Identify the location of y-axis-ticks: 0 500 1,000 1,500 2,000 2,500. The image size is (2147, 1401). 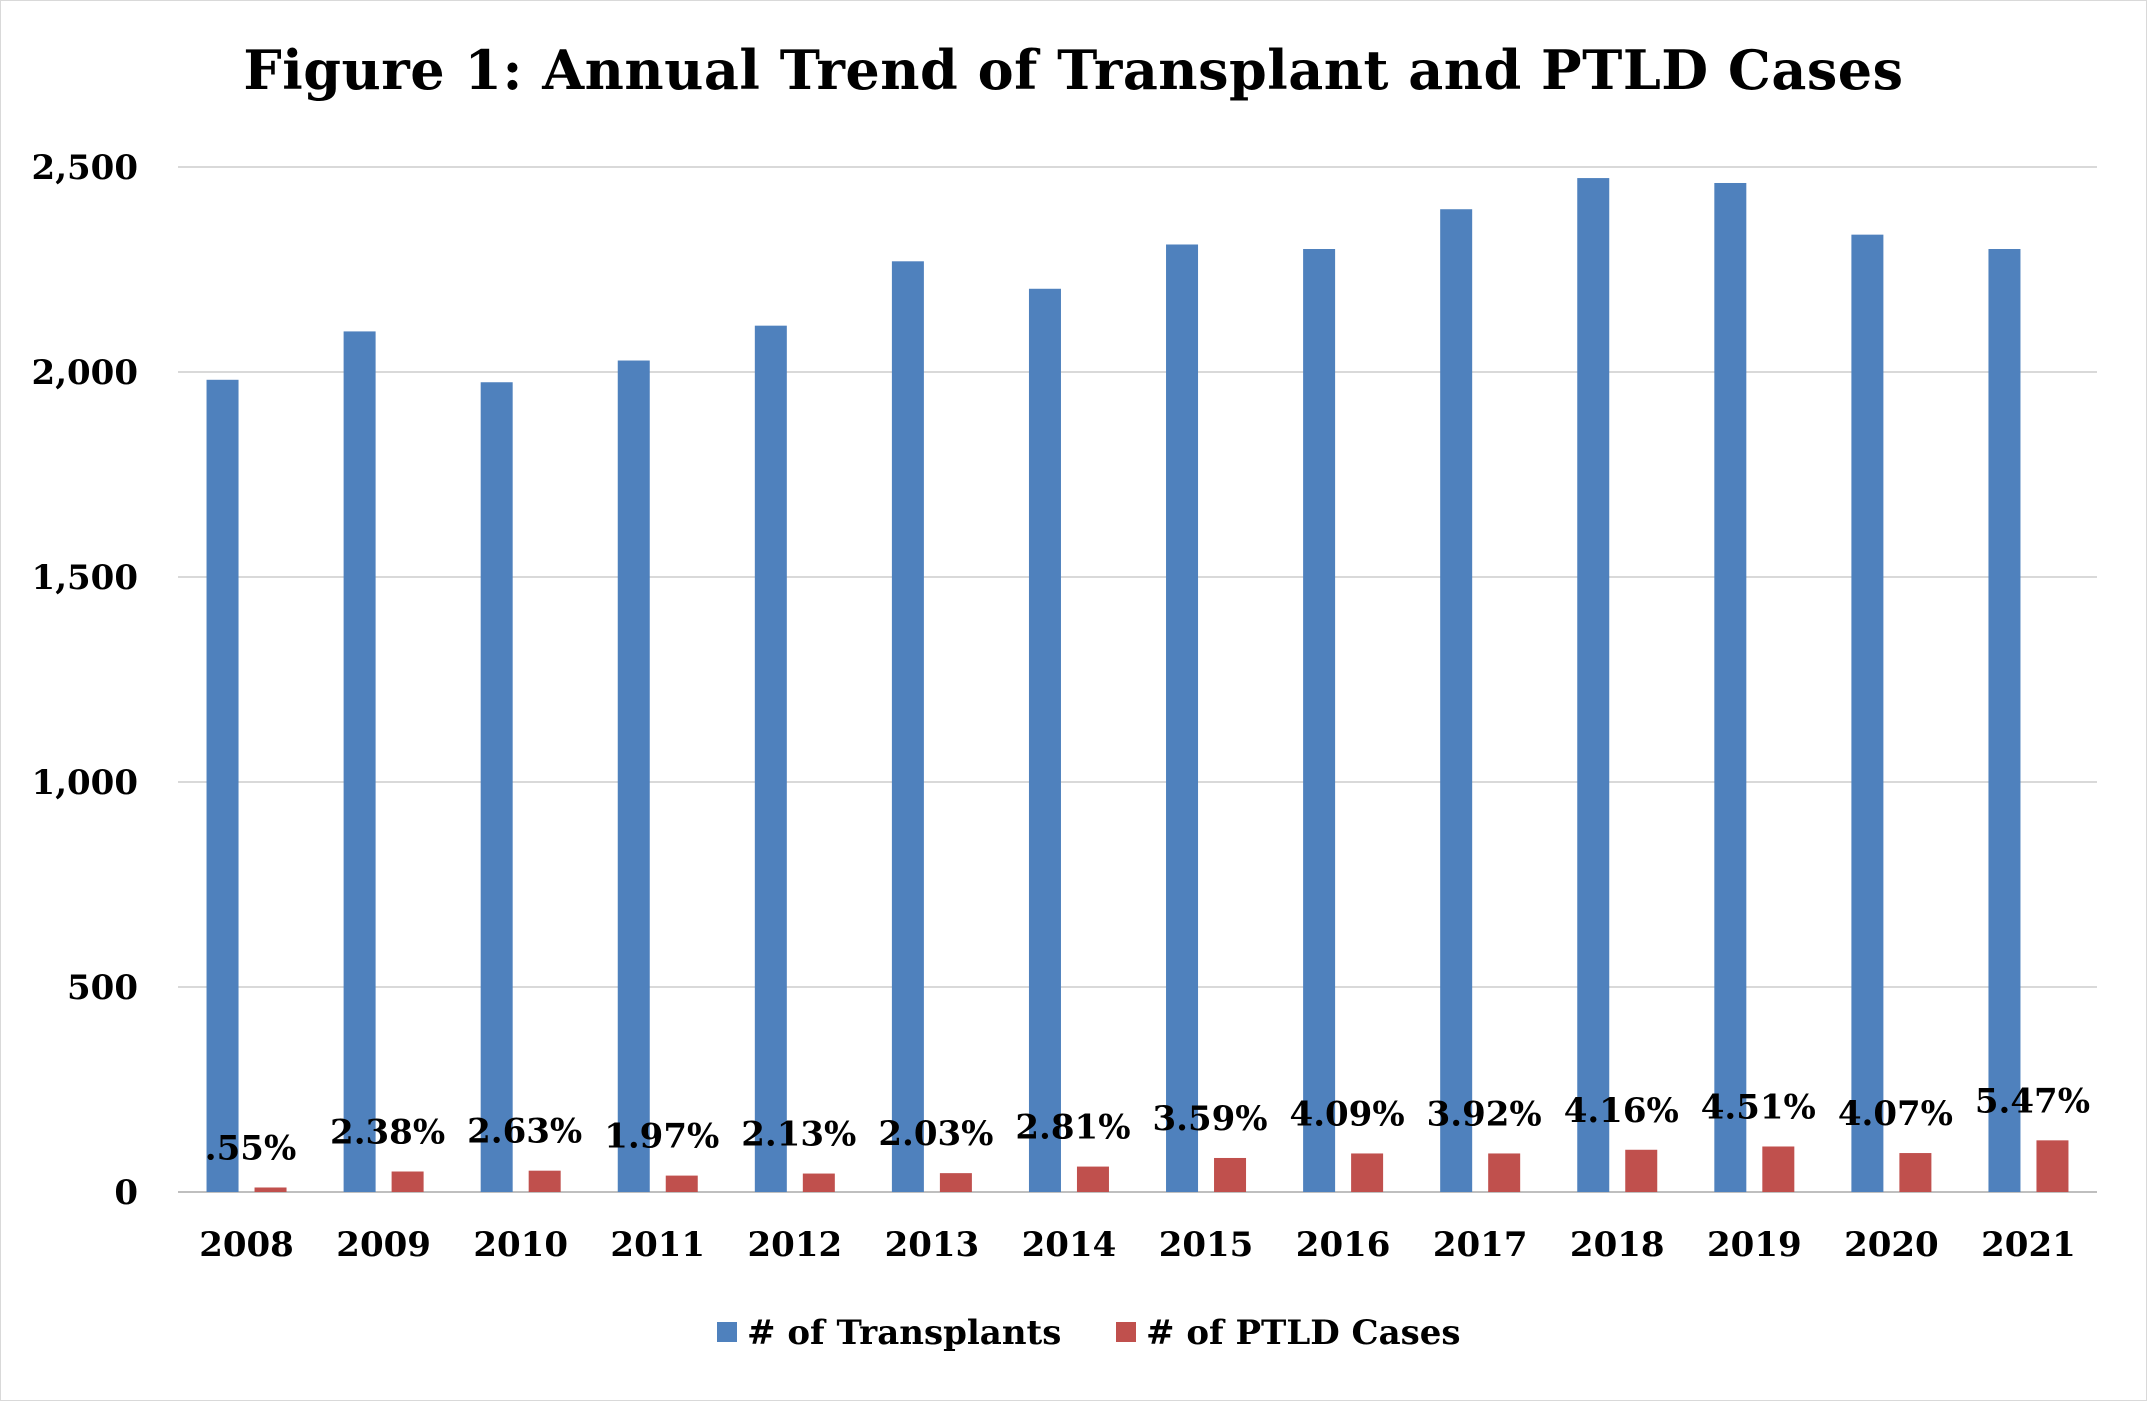
(85, 680).